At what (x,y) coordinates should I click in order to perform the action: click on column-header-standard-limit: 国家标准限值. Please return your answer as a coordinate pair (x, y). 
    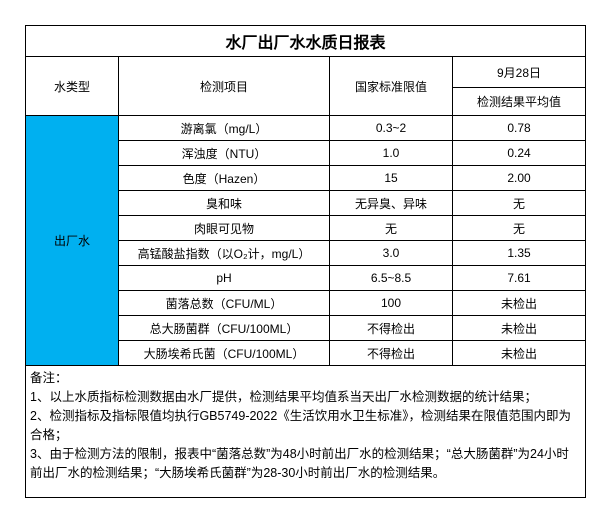
    Looking at the image, I should click on (391, 86).